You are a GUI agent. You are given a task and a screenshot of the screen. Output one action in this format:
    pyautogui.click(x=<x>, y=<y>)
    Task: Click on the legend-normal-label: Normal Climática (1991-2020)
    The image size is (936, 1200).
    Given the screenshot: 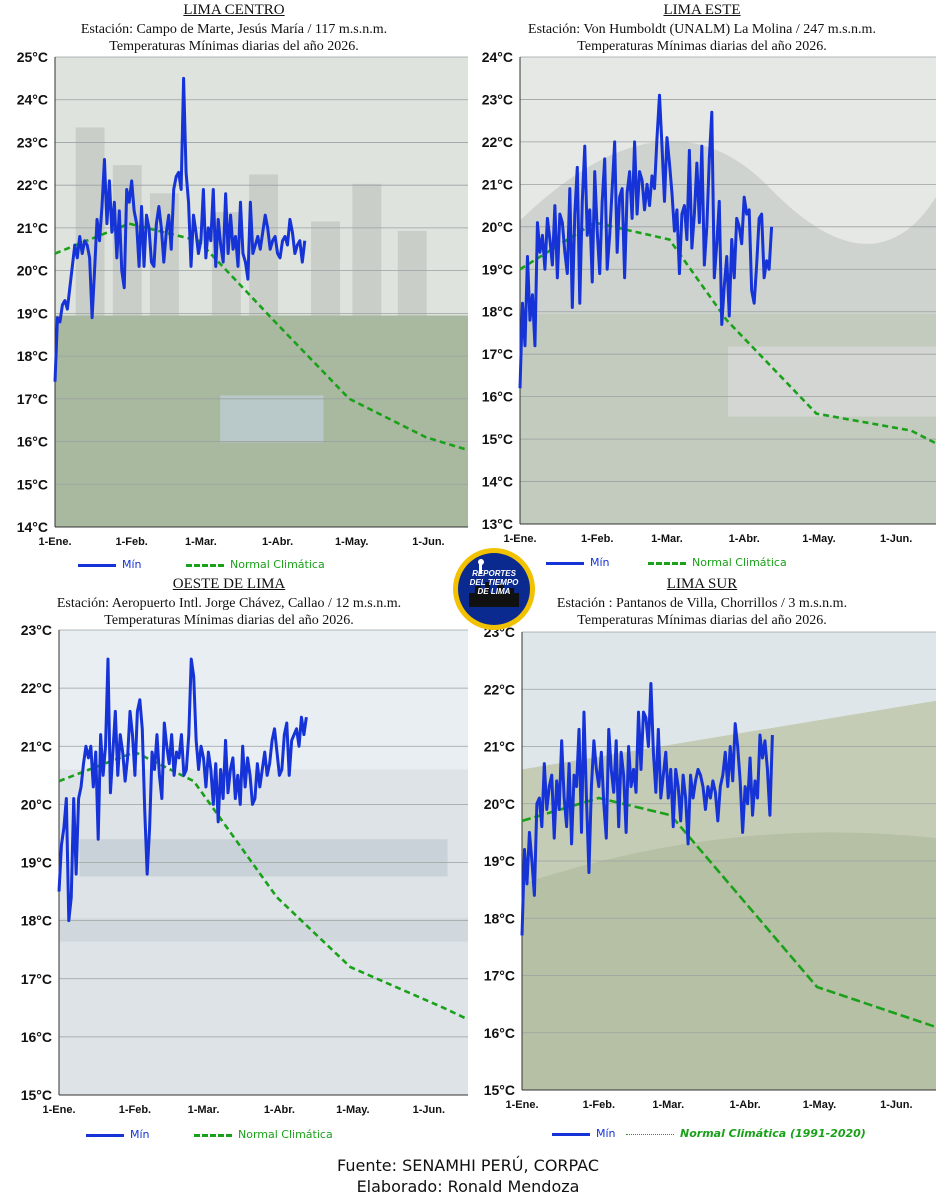 What is the action you would take?
    pyautogui.click(x=773, y=1133)
    